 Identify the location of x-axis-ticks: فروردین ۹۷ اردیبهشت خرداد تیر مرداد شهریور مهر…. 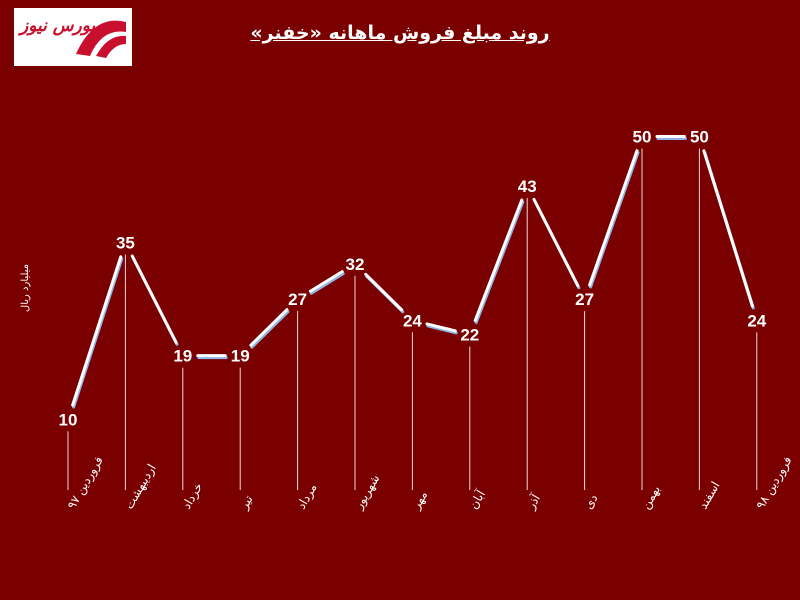
(429, 483).